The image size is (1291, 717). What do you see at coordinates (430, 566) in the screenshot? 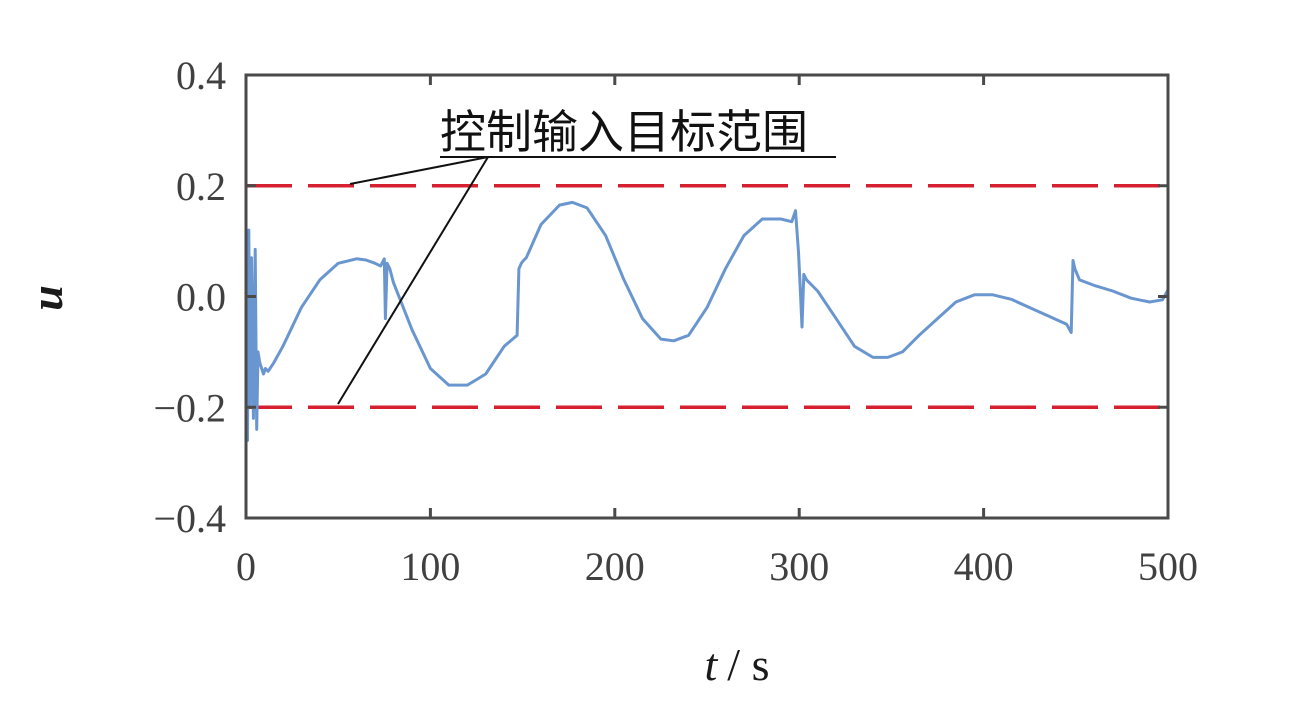
I see `x-tick-label: 100` at bounding box center [430, 566].